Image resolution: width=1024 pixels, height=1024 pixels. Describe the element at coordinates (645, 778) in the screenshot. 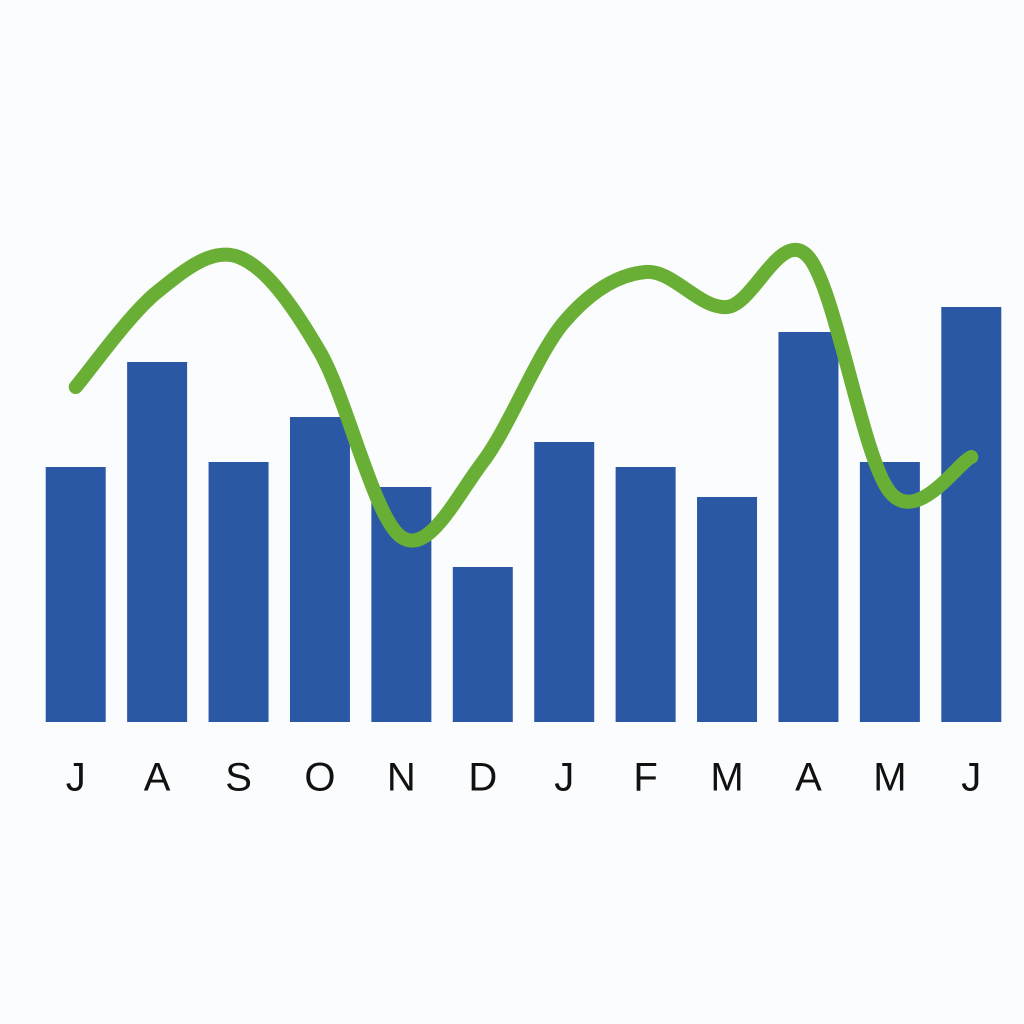

I see `x-tick-label: F` at that location.